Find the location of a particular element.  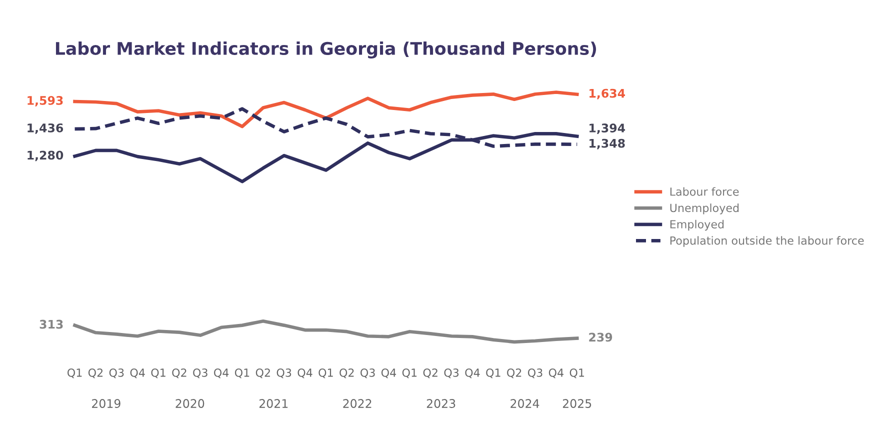

text: 2019 is located at coordinates (106, 403).